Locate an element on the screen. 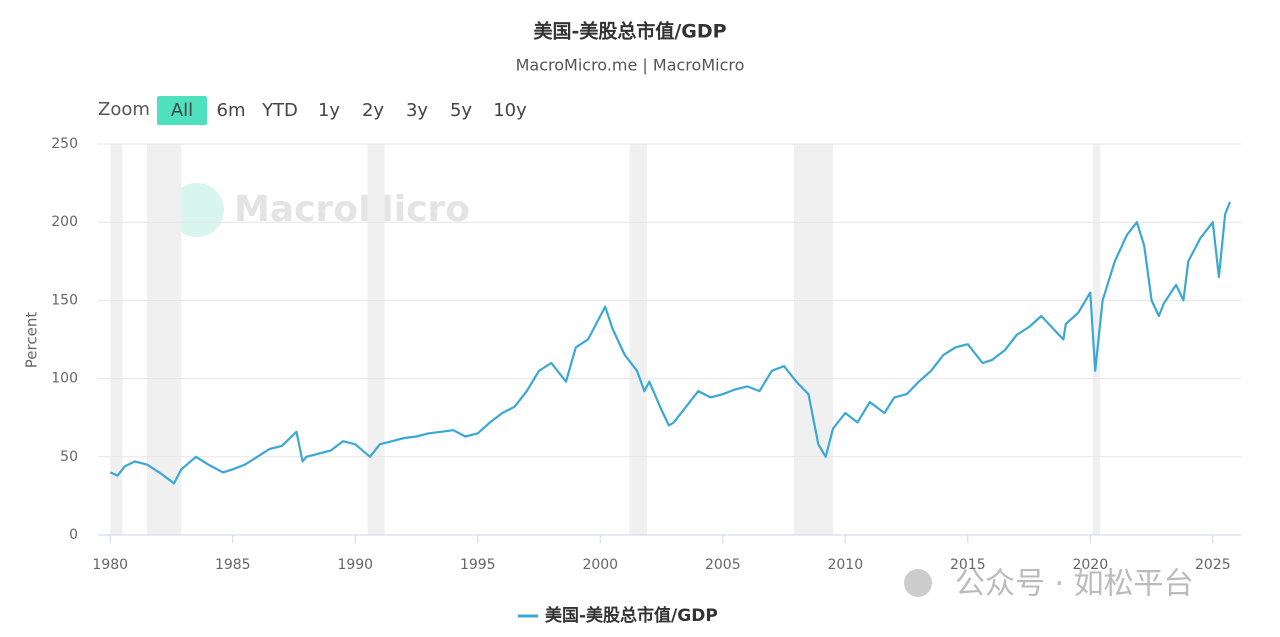 The width and height of the screenshot is (1280, 637). range-button: 10y is located at coordinates (510, 110).